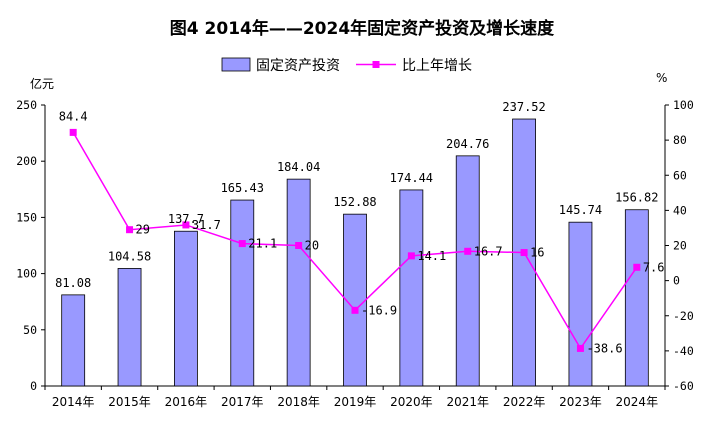 This screenshot has width=725, height=427. I want to click on y-right-tick-label: 100, so click(683, 105).